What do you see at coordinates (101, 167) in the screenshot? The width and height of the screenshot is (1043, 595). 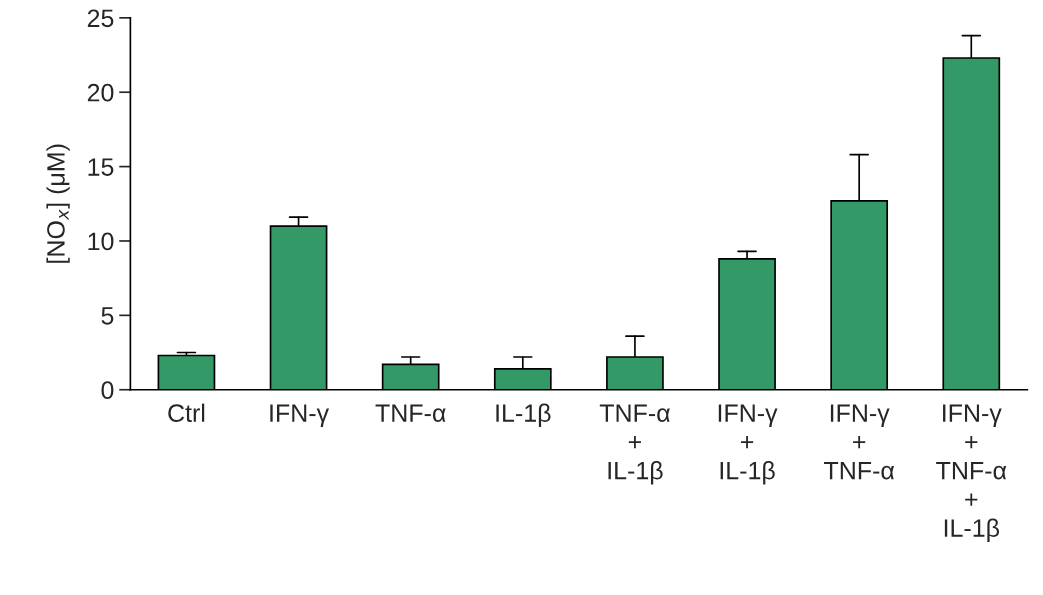 I see `y-tick-label: 15` at bounding box center [101, 167].